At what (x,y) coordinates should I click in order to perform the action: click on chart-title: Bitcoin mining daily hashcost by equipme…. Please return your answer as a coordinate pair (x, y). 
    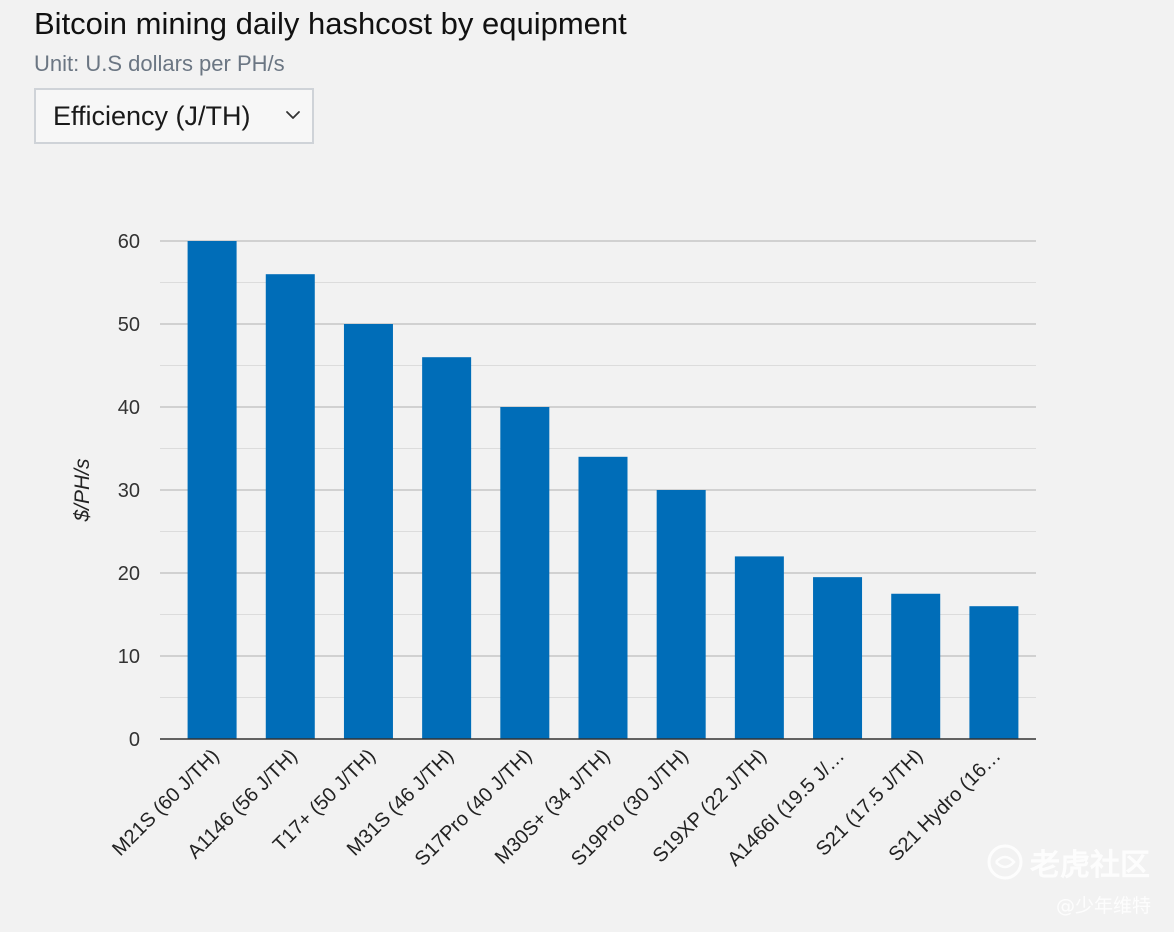
    Looking at the image, I should click on (330, 23).